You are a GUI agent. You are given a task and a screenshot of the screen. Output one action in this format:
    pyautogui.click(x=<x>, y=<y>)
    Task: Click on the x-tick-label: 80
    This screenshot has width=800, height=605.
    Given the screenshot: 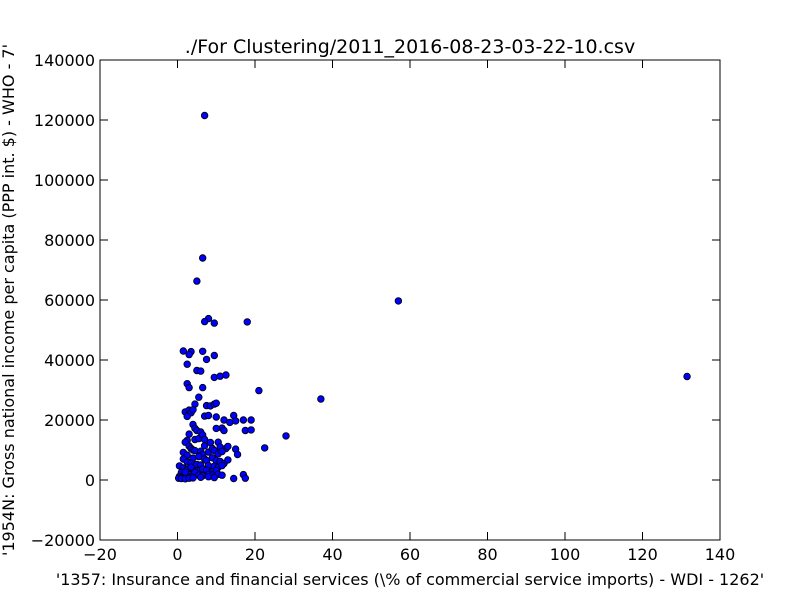 What is the action you would take?
    pyautogui.click(x=487, y=554)
    